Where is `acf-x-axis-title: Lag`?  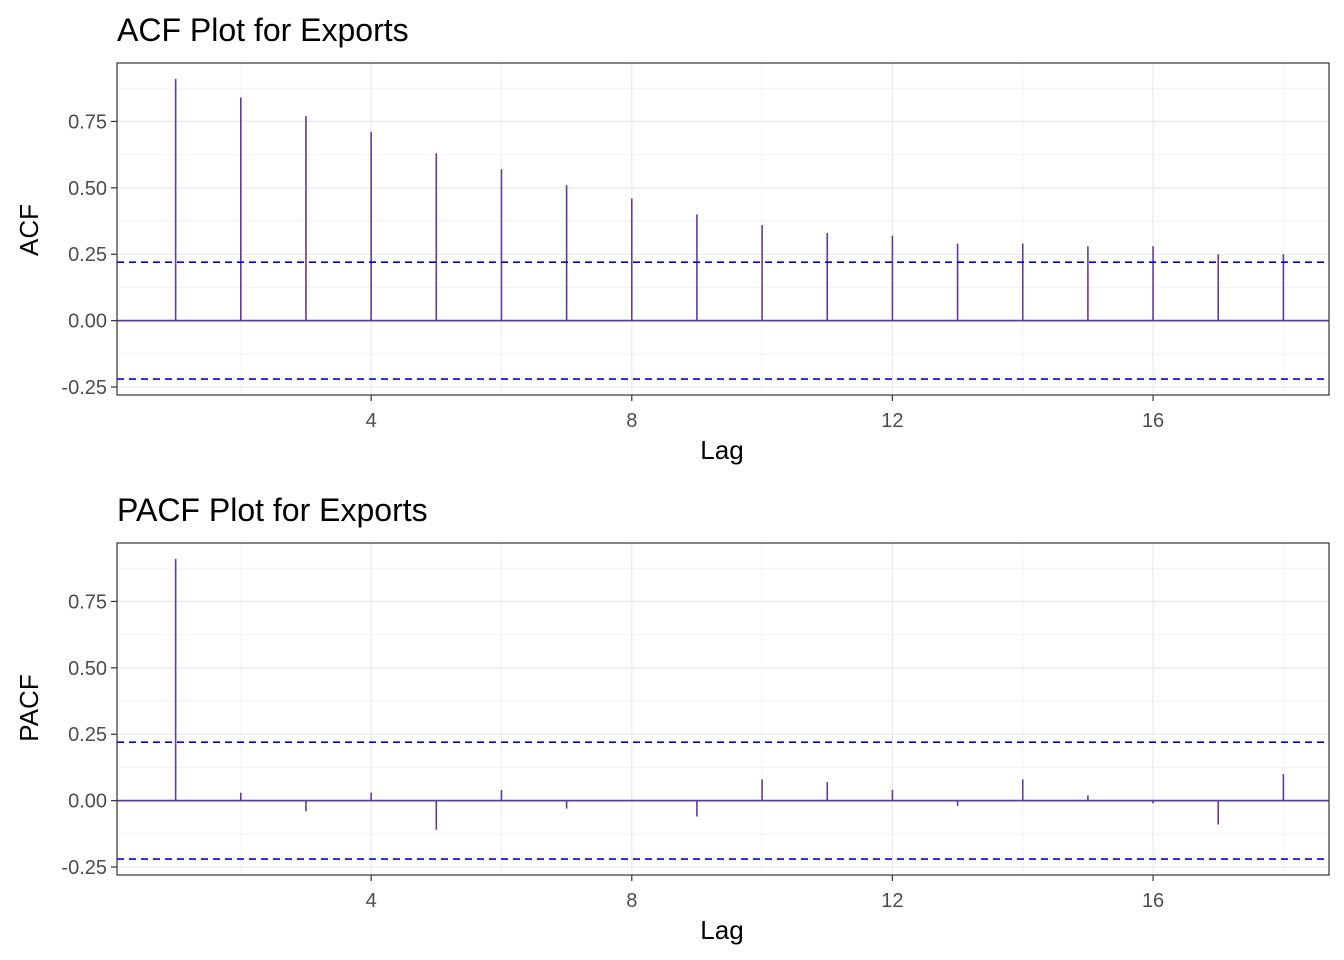
acf-x-axis-title: Lag is located at coordinates (721, 450).